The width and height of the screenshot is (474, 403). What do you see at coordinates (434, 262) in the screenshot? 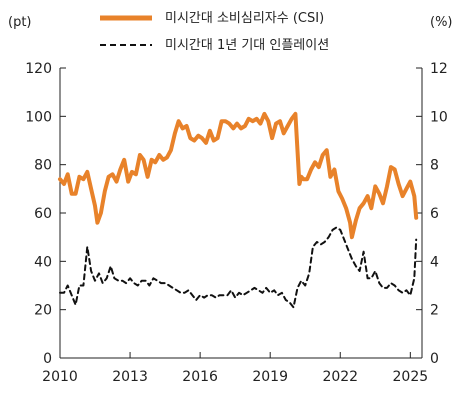
I see `right-tick-label: 4` at bounding box center [434, 262].